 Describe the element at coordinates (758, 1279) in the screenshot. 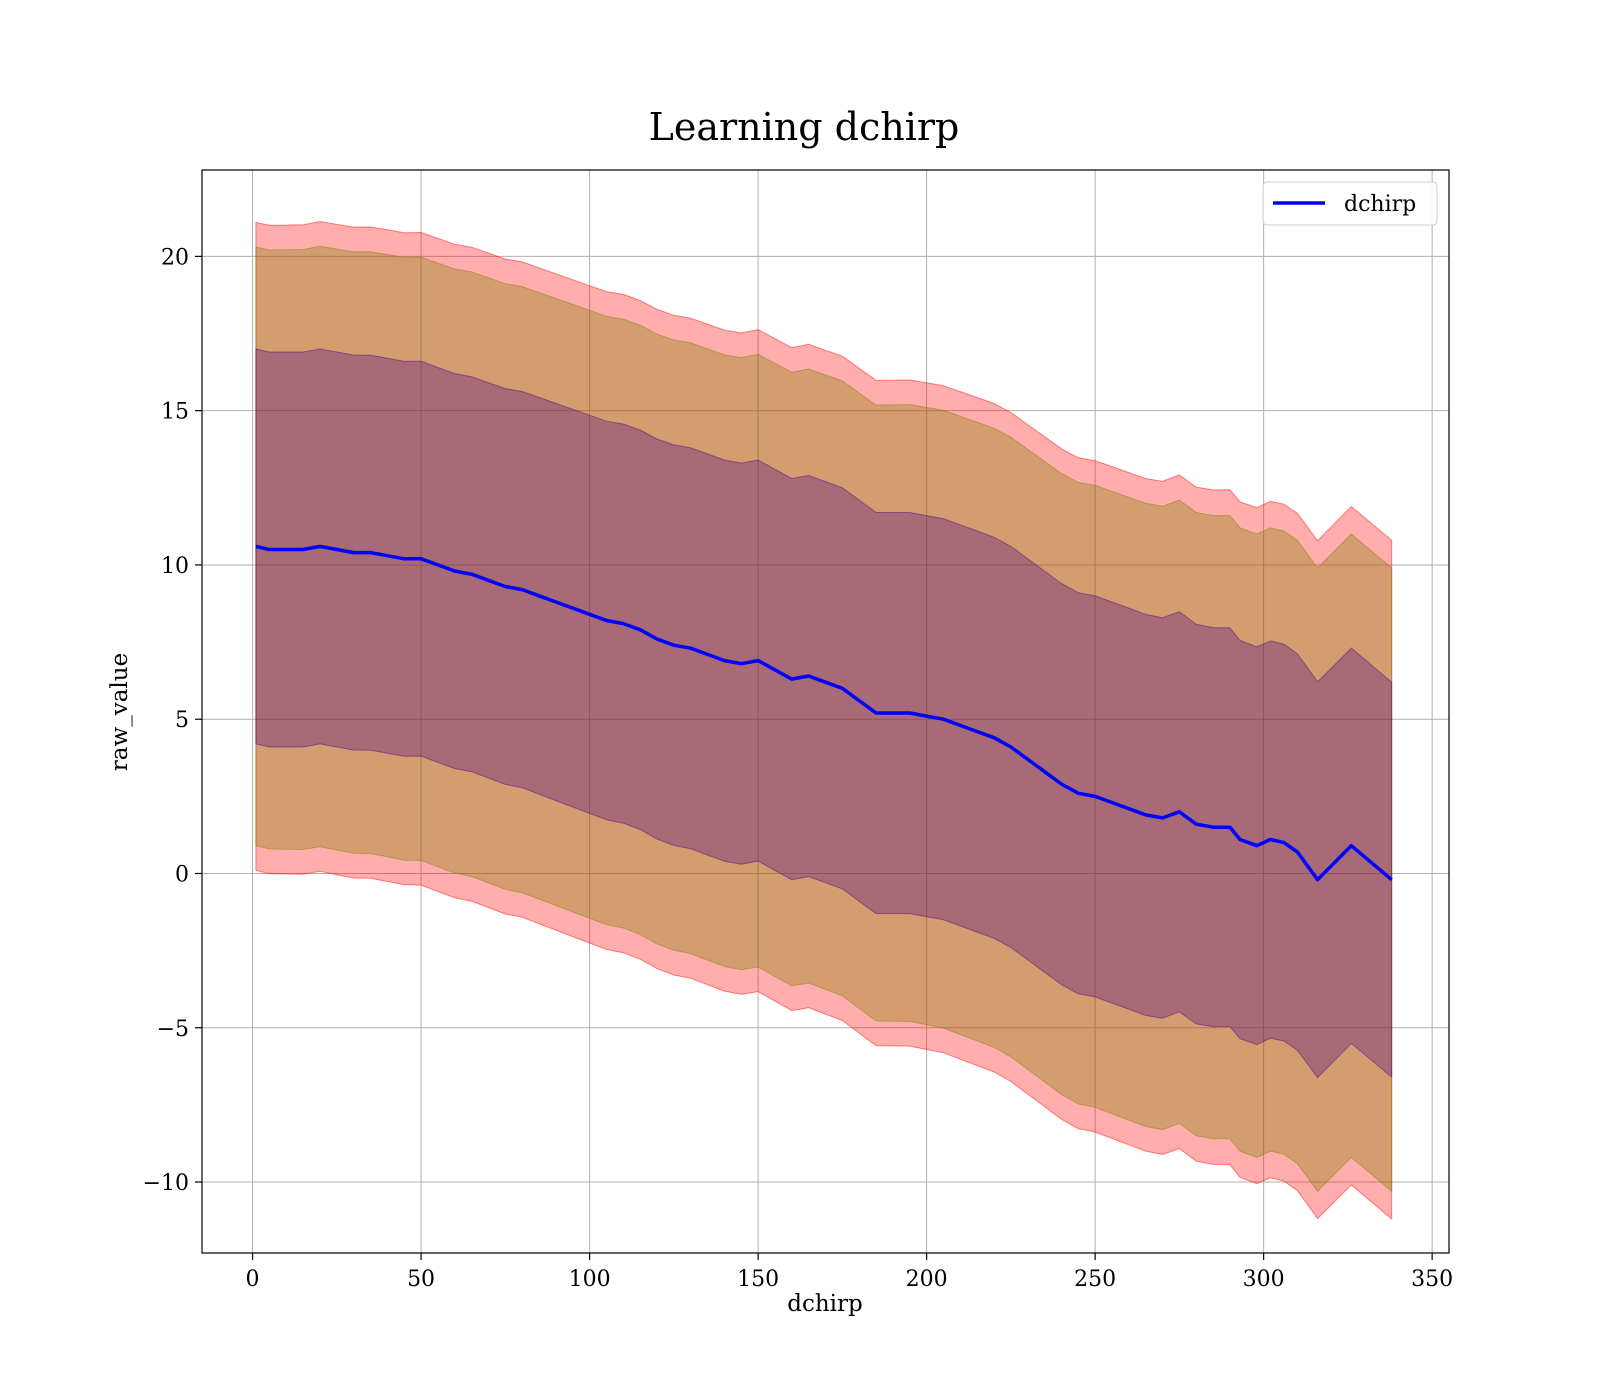

I see `x-tick-label-3: 150` at that location.